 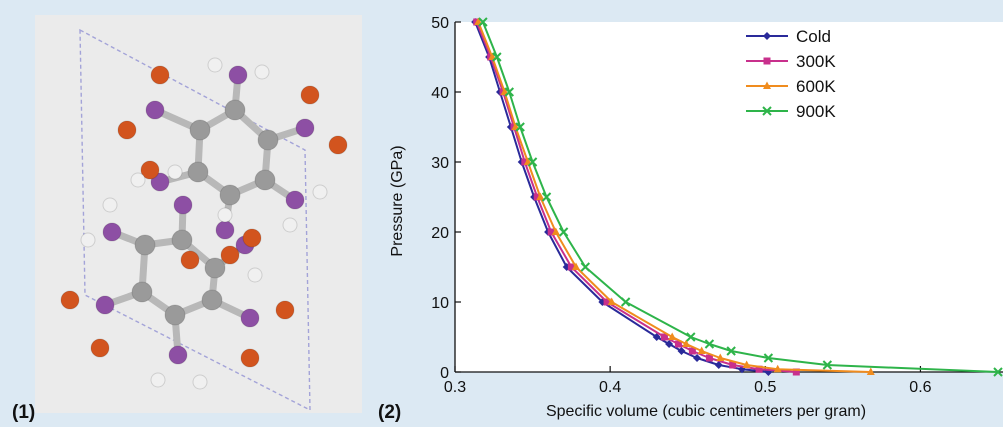 I want to click on x-tick-label: 0.3, so click(x=455, y=387).